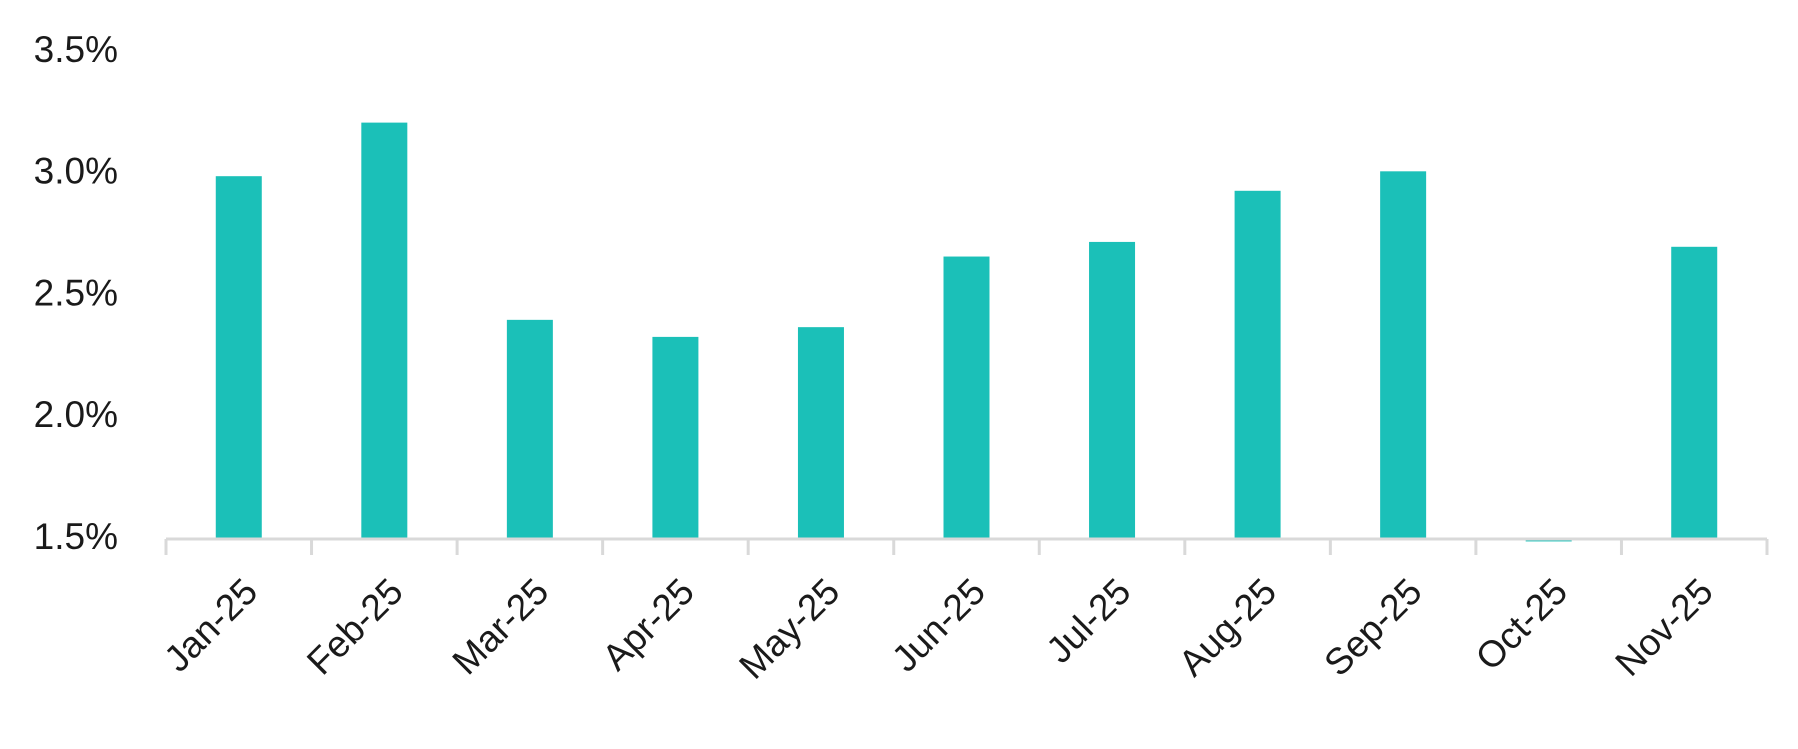 The height and width of the screenshot is (749, 1798). What do you see at coordinates (1663, 627) in the screenshot?
I see `x-tick-label: Nov-25` at bounding box center [1663, 627].